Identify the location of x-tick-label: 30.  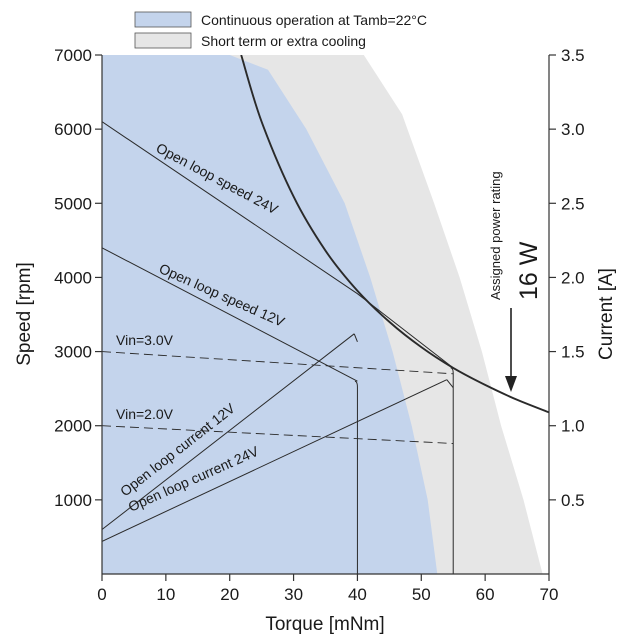
(293, 594).